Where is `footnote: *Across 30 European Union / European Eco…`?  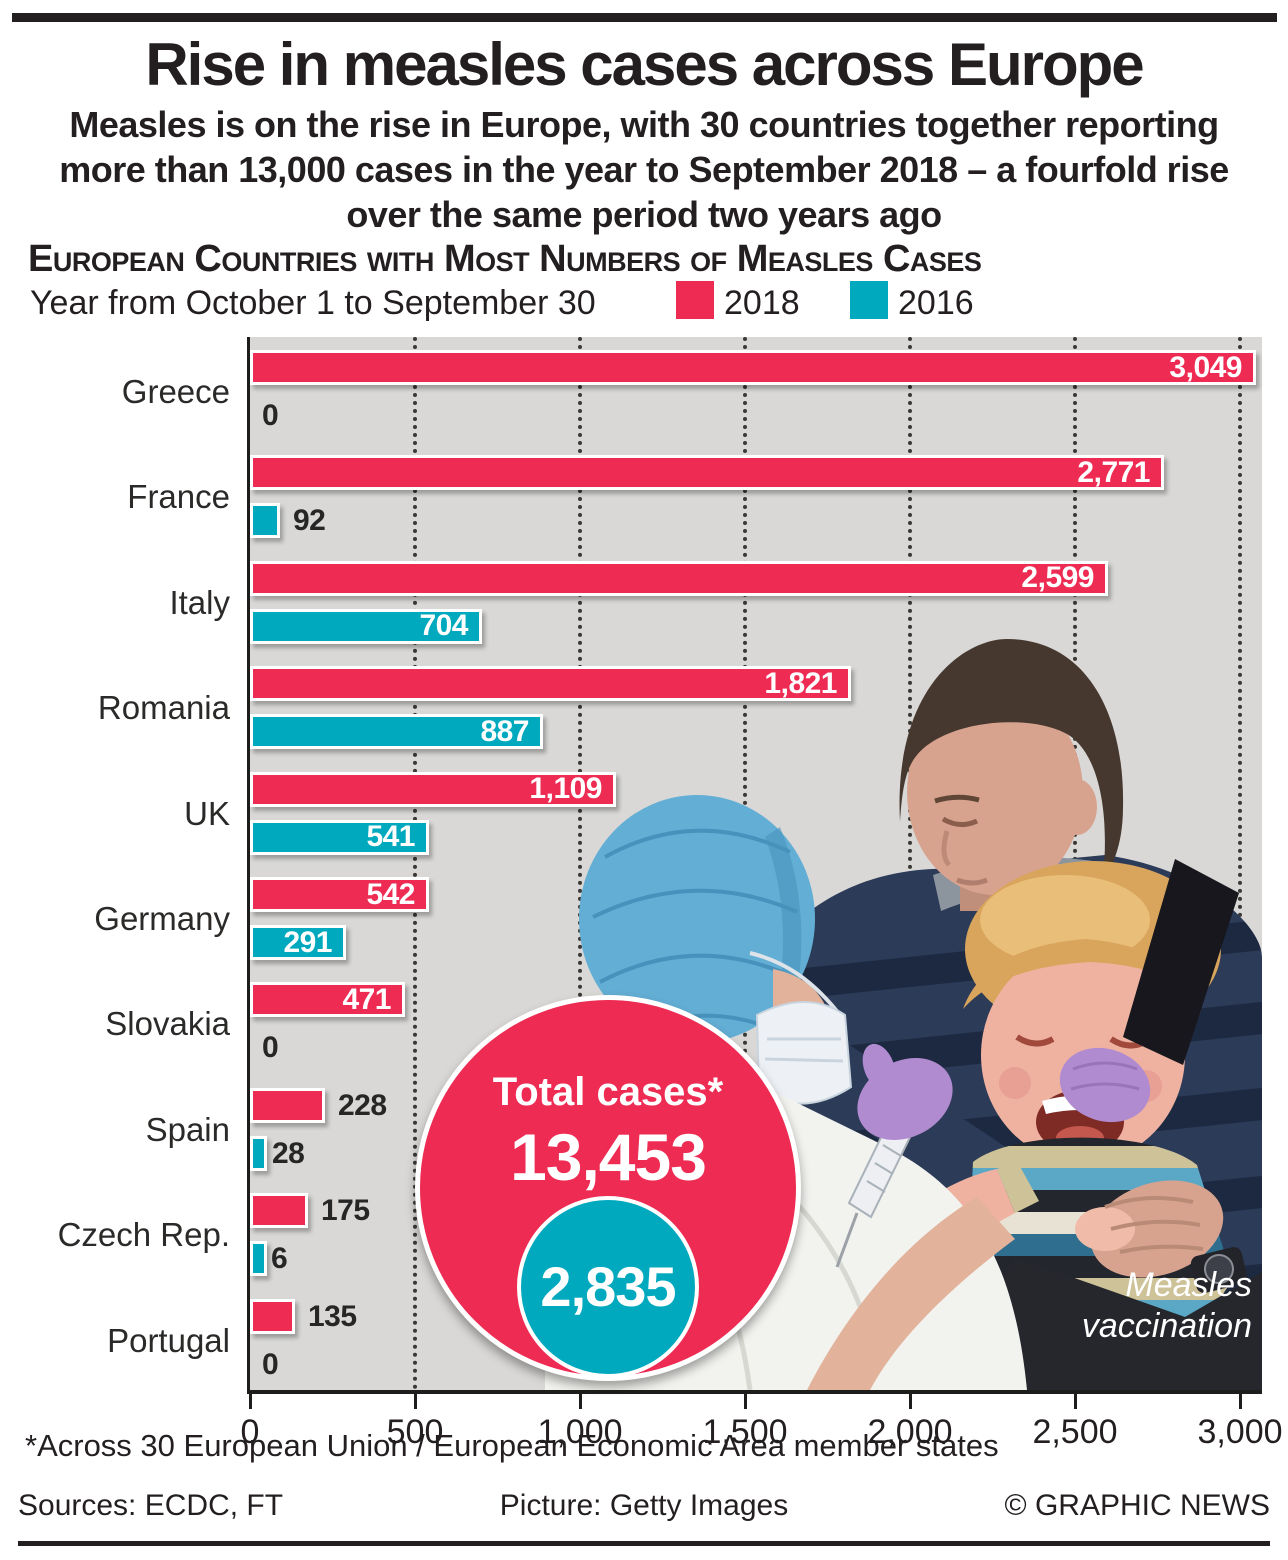
footnote: *Across 30 European Union / European Eco… is located at coordinates (512, 1445).